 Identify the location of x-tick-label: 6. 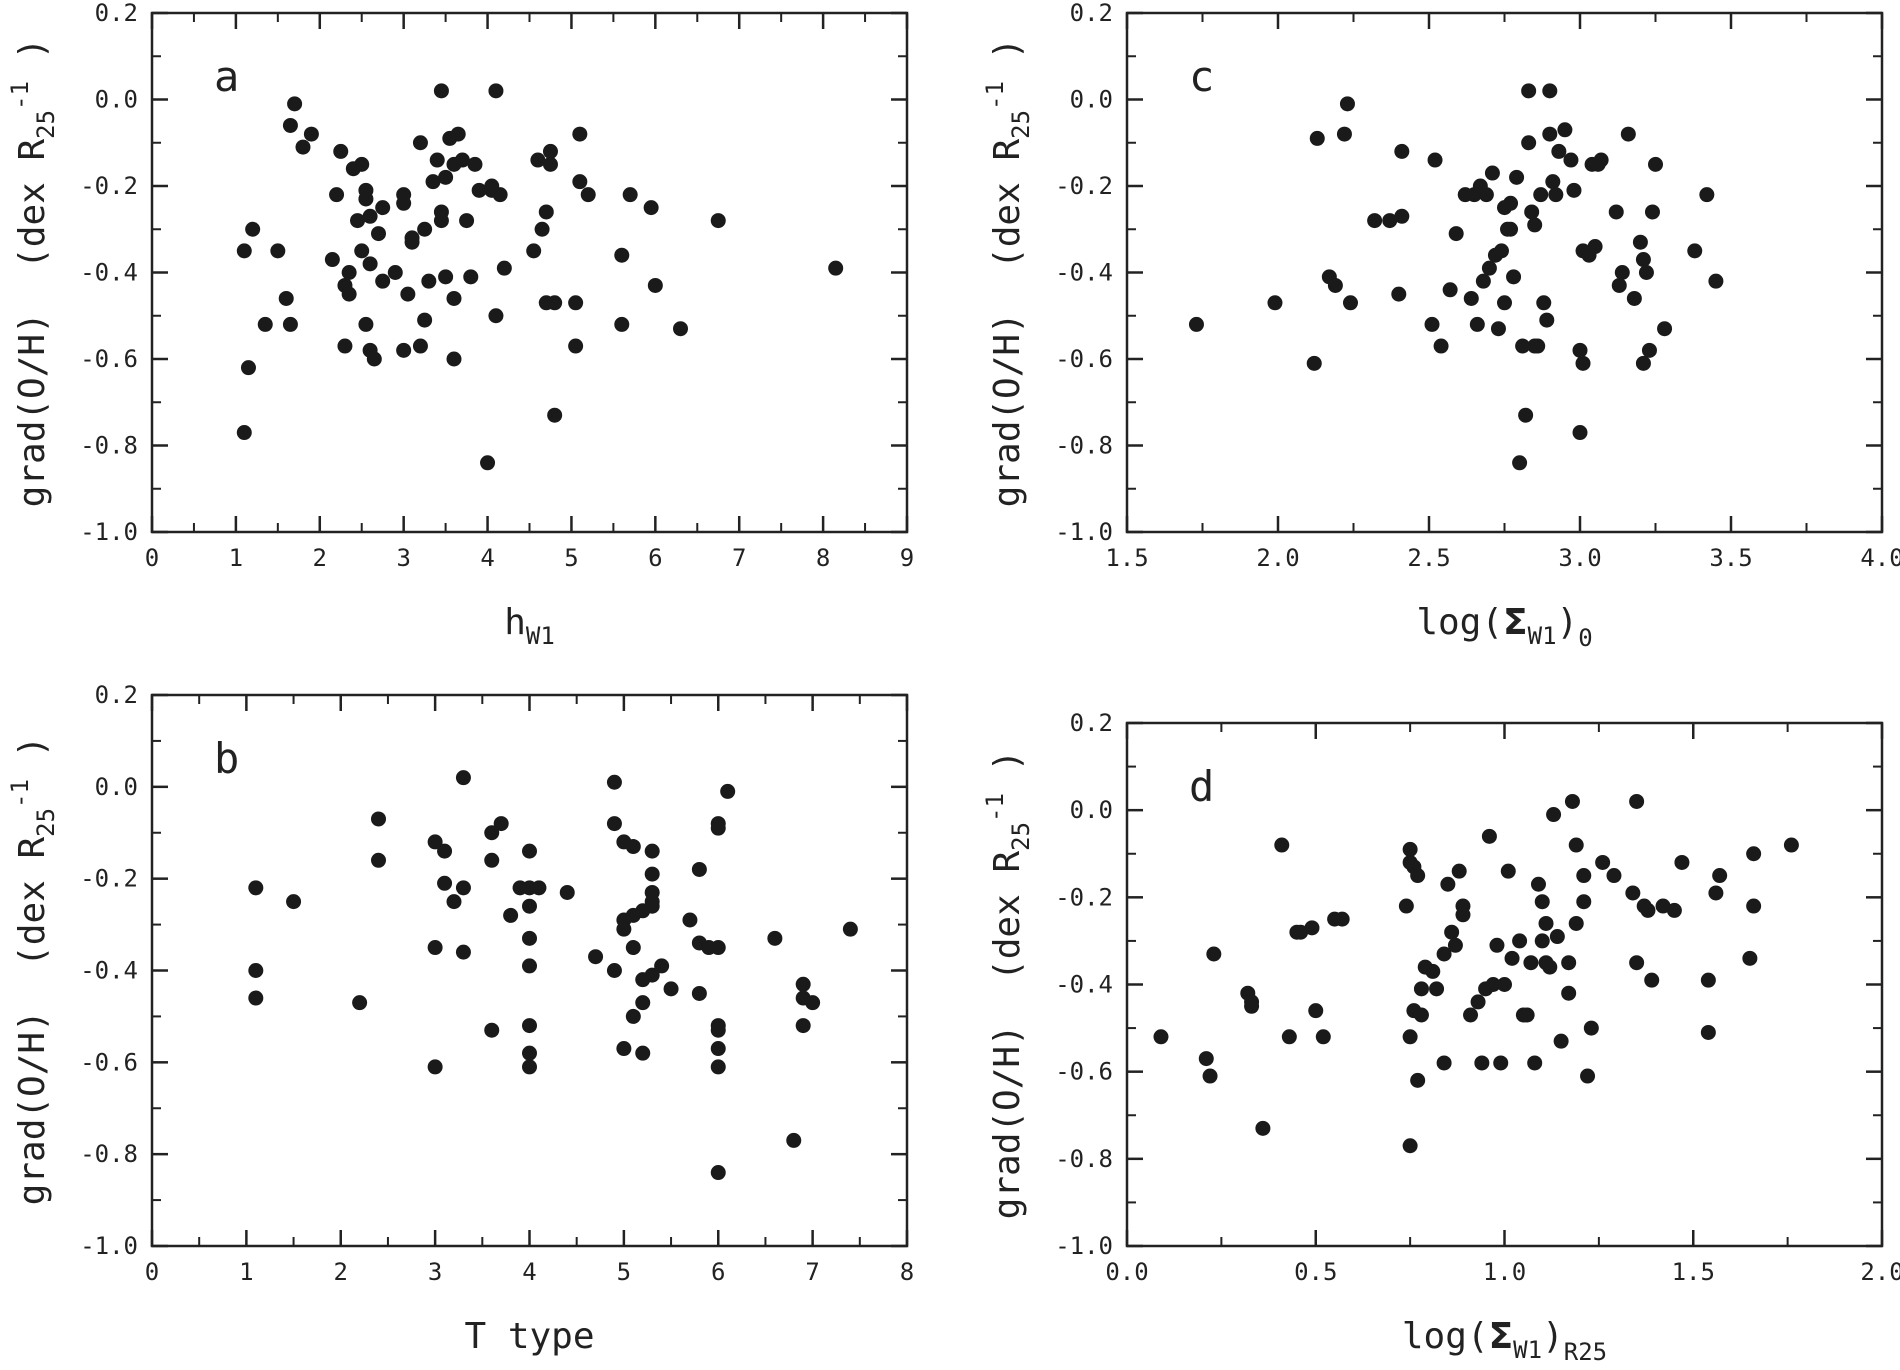
(718, 1272).